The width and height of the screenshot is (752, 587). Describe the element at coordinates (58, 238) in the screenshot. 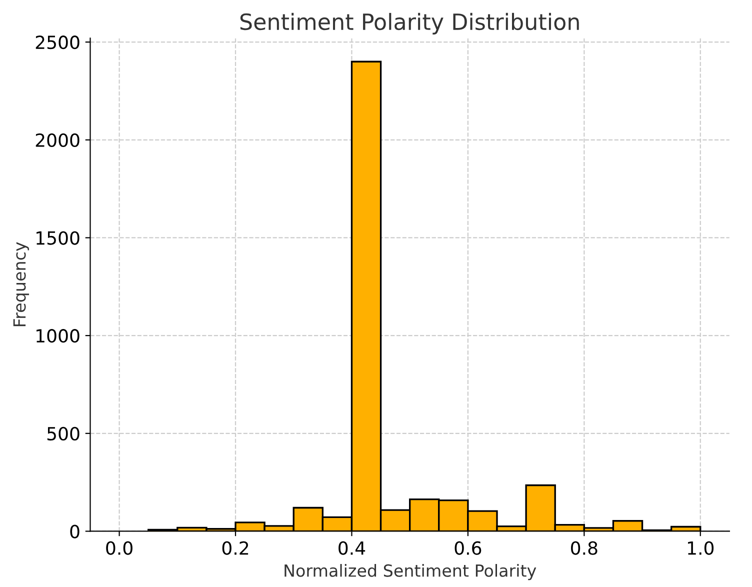

I see `y-tick-label: 1500` at that location.